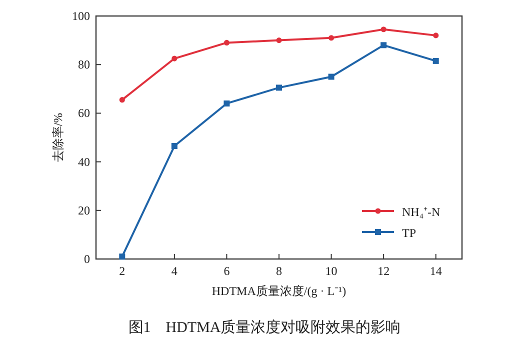 The width and height of the screenshot is (529, 342). I want to click on y-tick-label: 100, so click(81, 16).